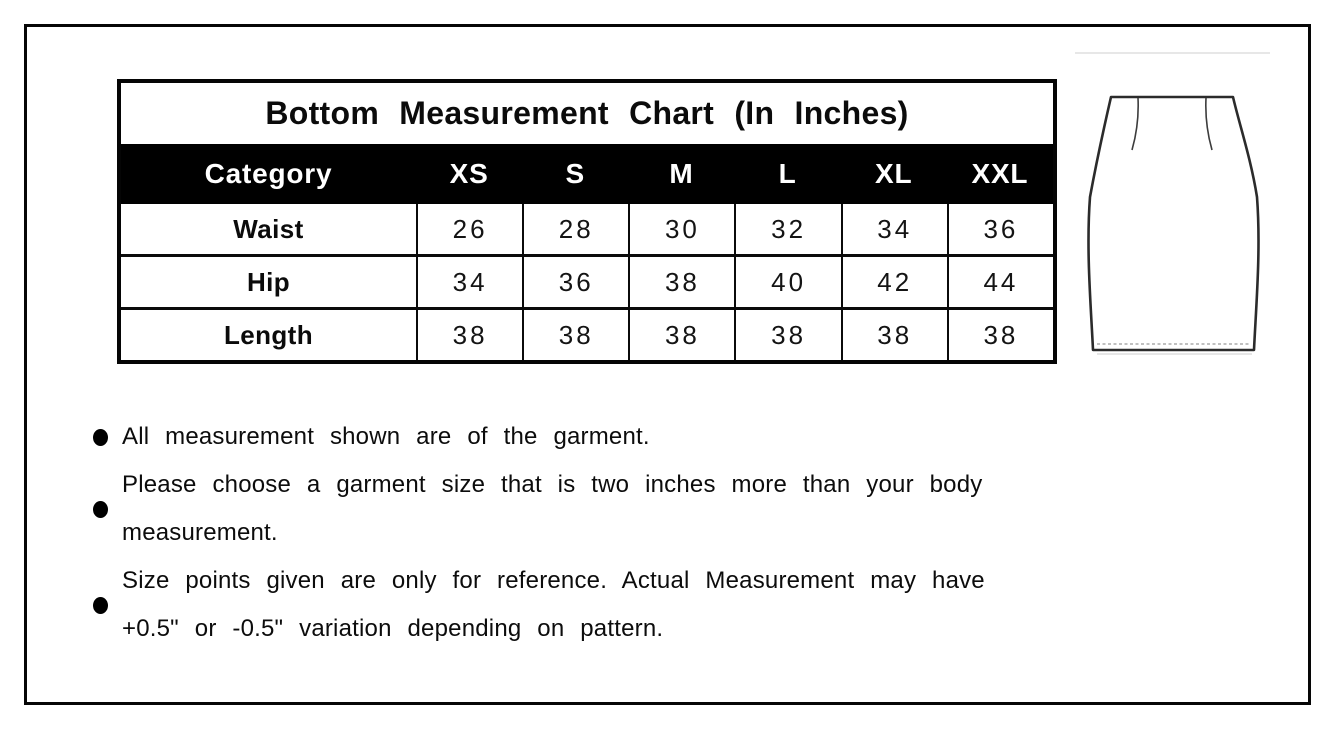  I want to click on table-cell: 42, so click(893, 282).